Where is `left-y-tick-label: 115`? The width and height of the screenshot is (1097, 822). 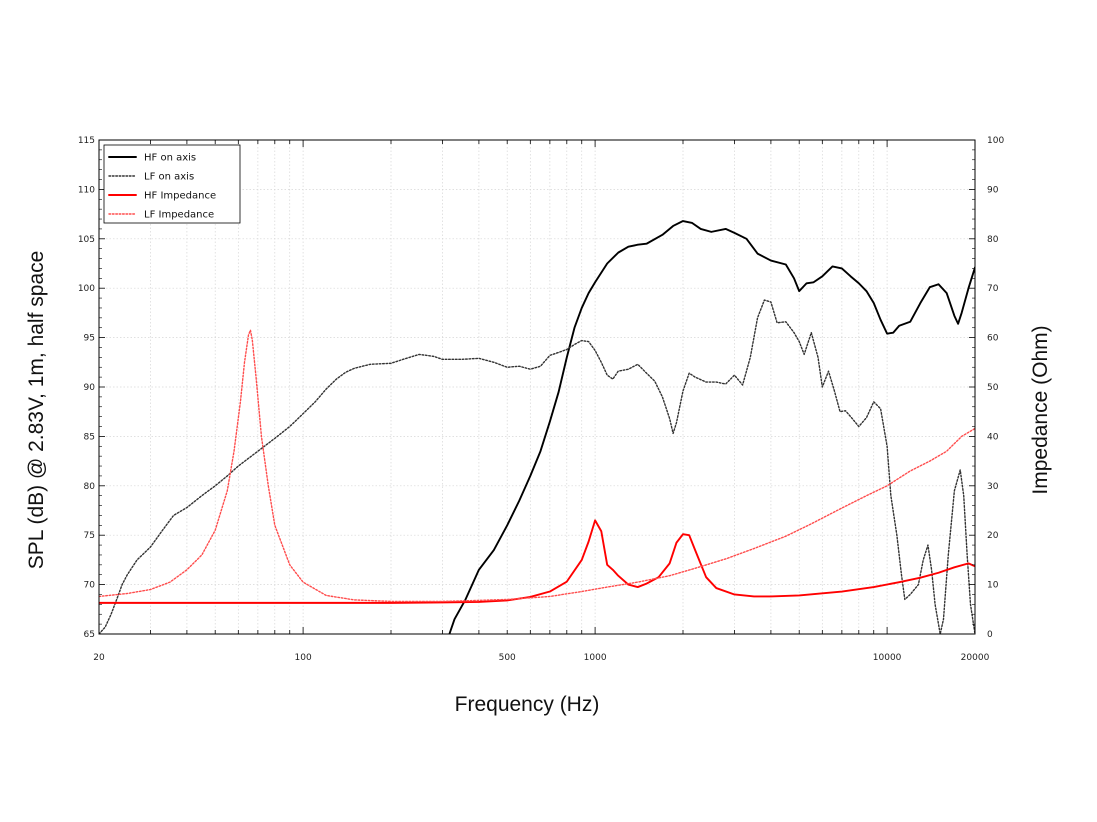
left-y-tick-label: 115 is located at coordinates (86, 141).